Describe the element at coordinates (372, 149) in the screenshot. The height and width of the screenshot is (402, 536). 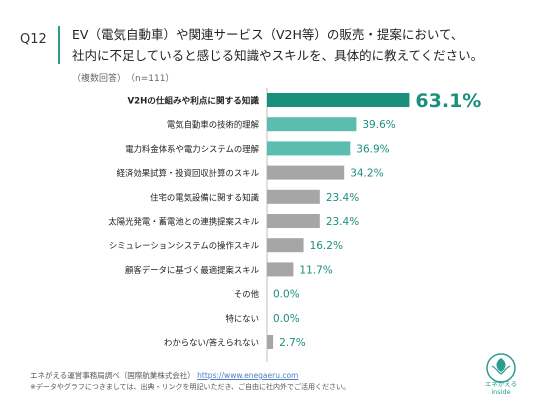
I see `value-label: 36.9%` at that location.